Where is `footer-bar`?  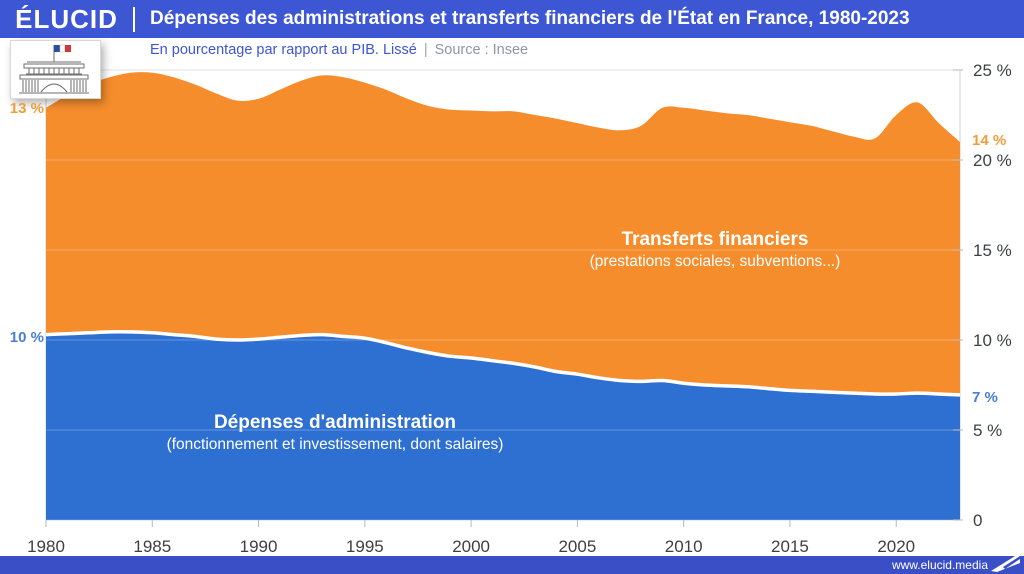
footer-bar is located at coordinates (512, 565).